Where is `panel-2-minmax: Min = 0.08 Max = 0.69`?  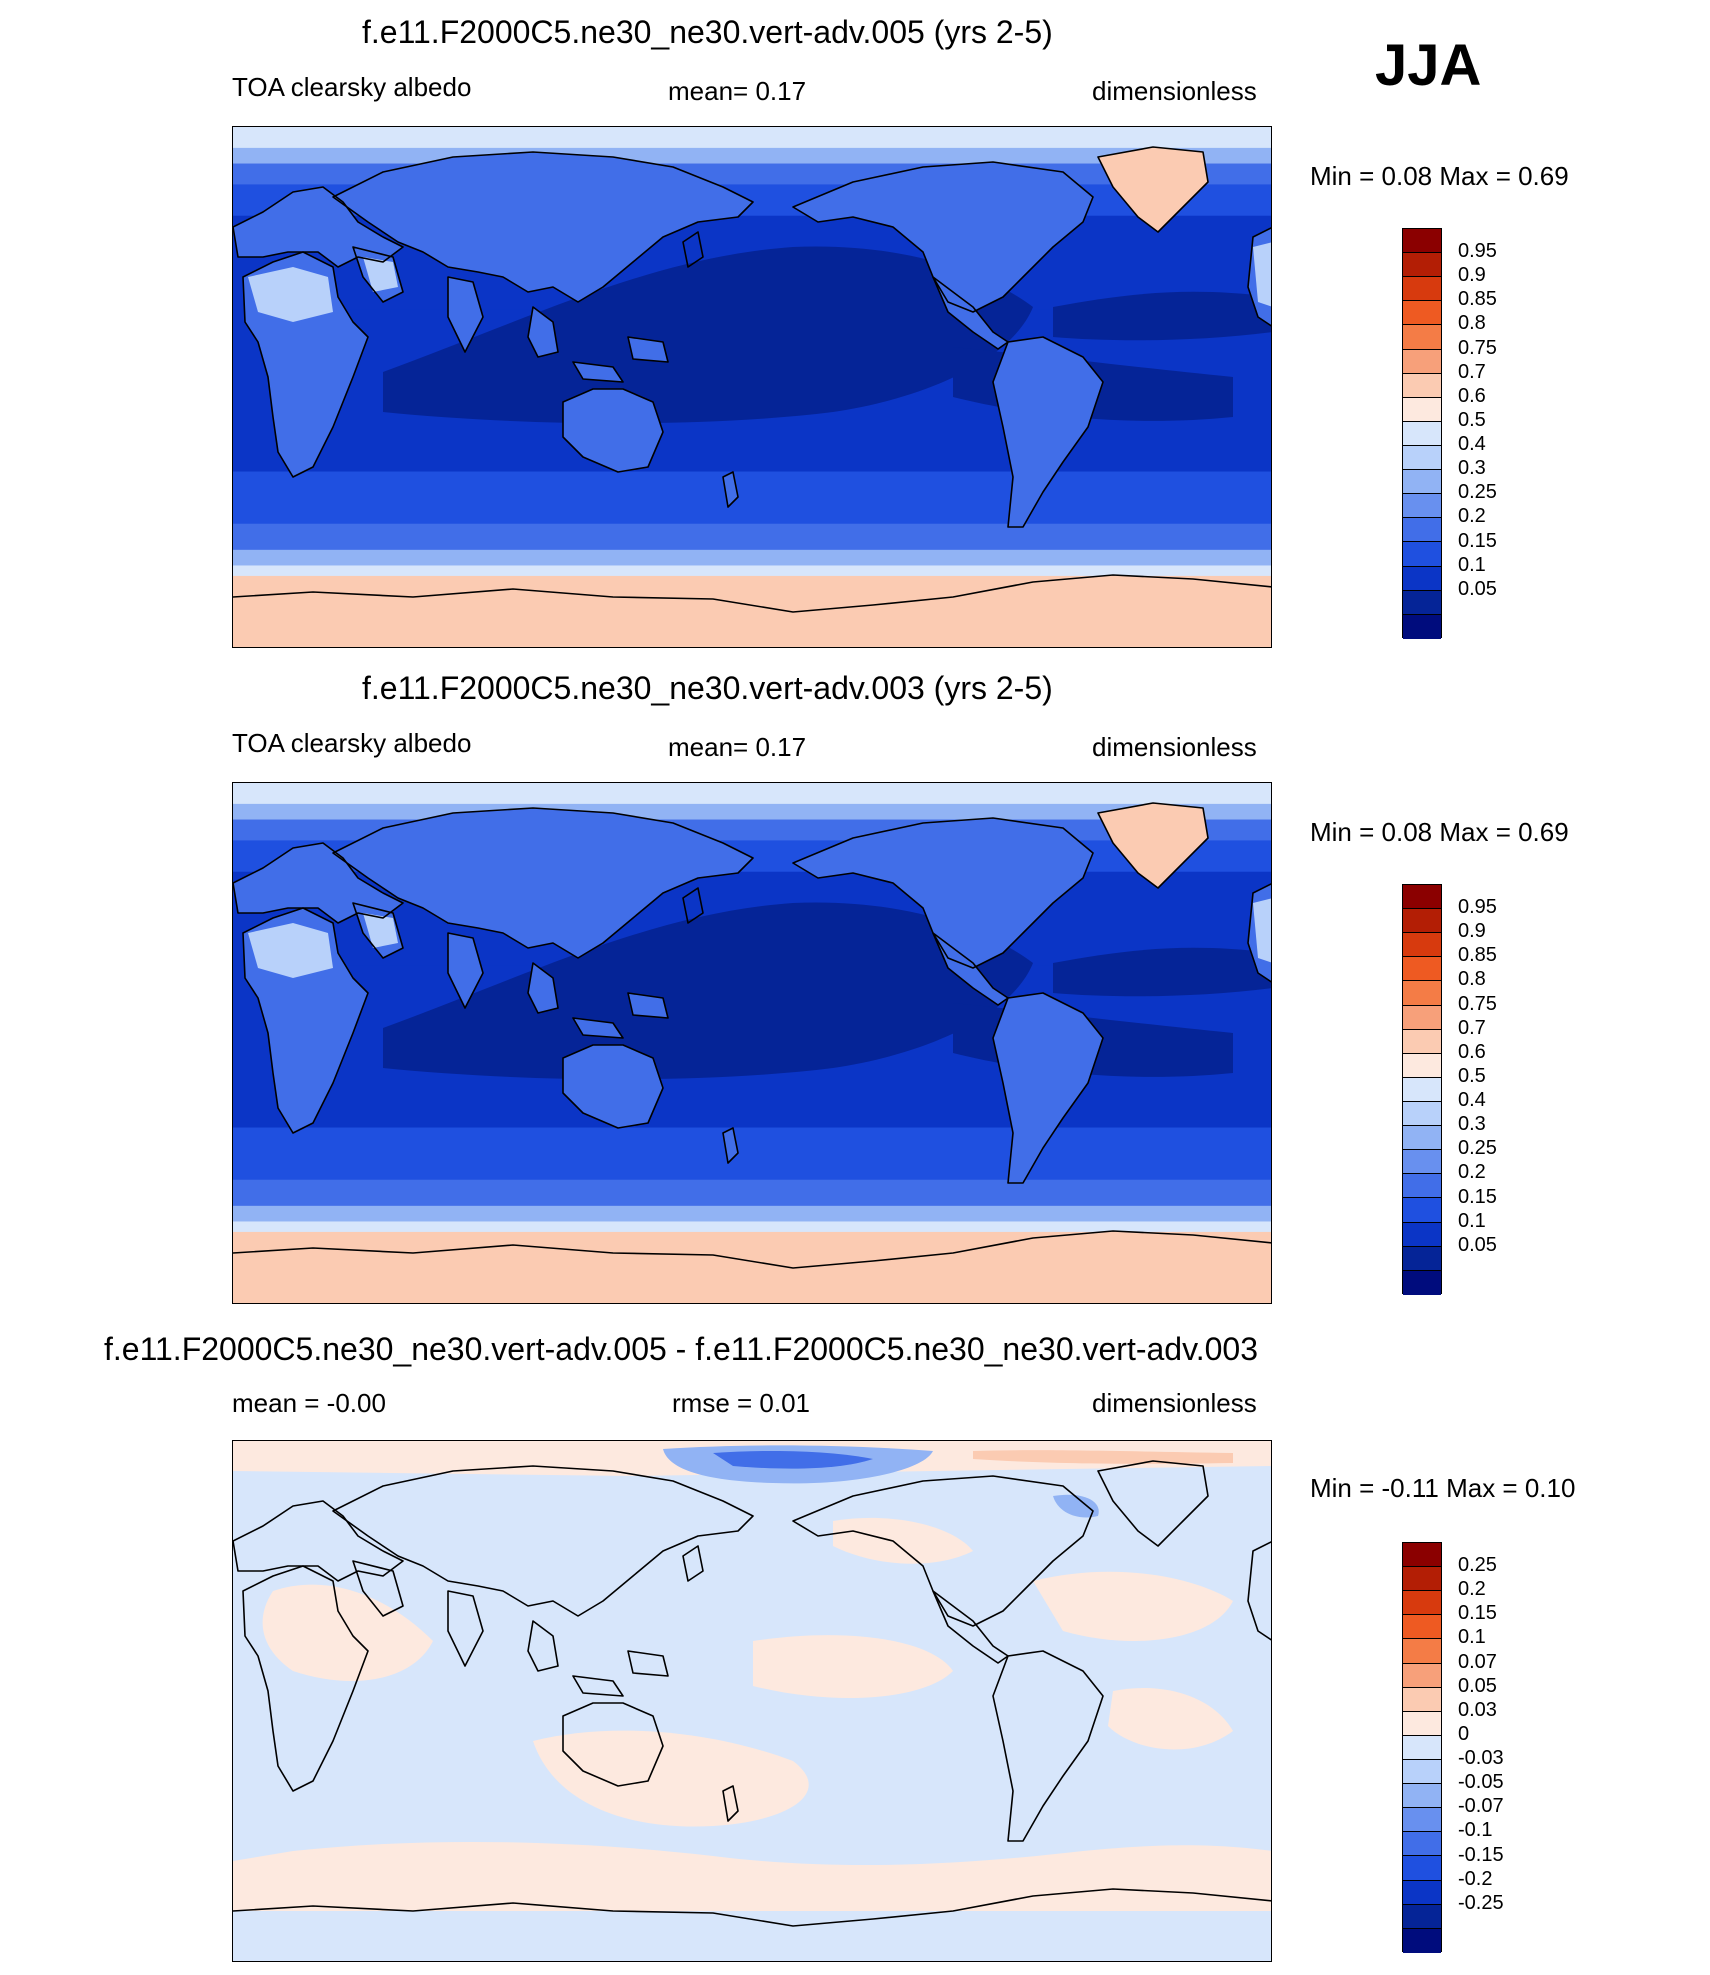 panel-2-minmax: Min = 0.08 Max = 0.69 is located at coordinates (1439, 832).